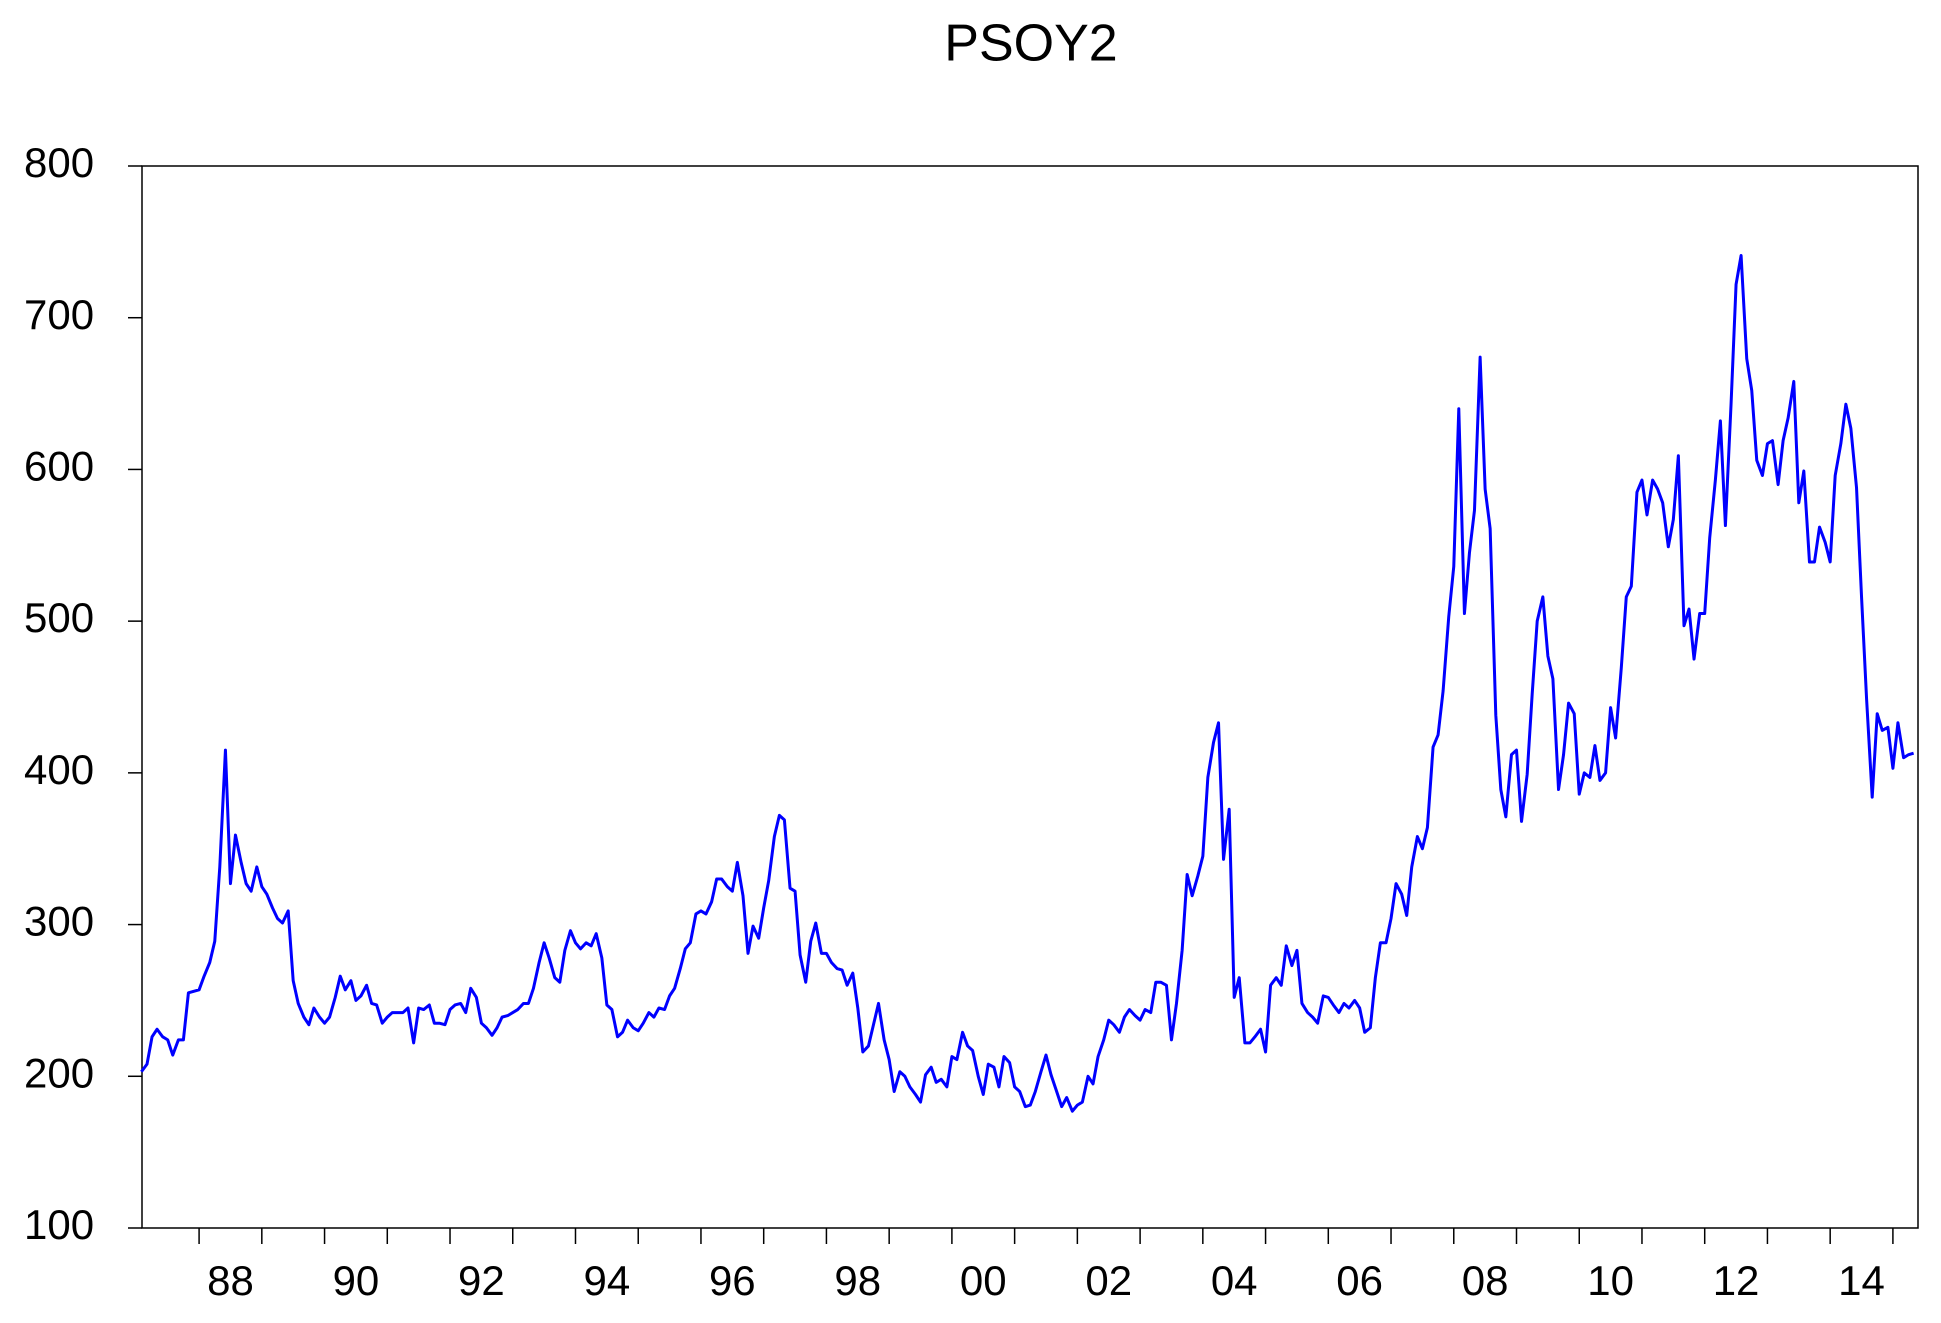  What do you see at coordinates (356, 1280) in the screenshot?
I see `x-tick-label: 90` at bounding box center [356, 1280].